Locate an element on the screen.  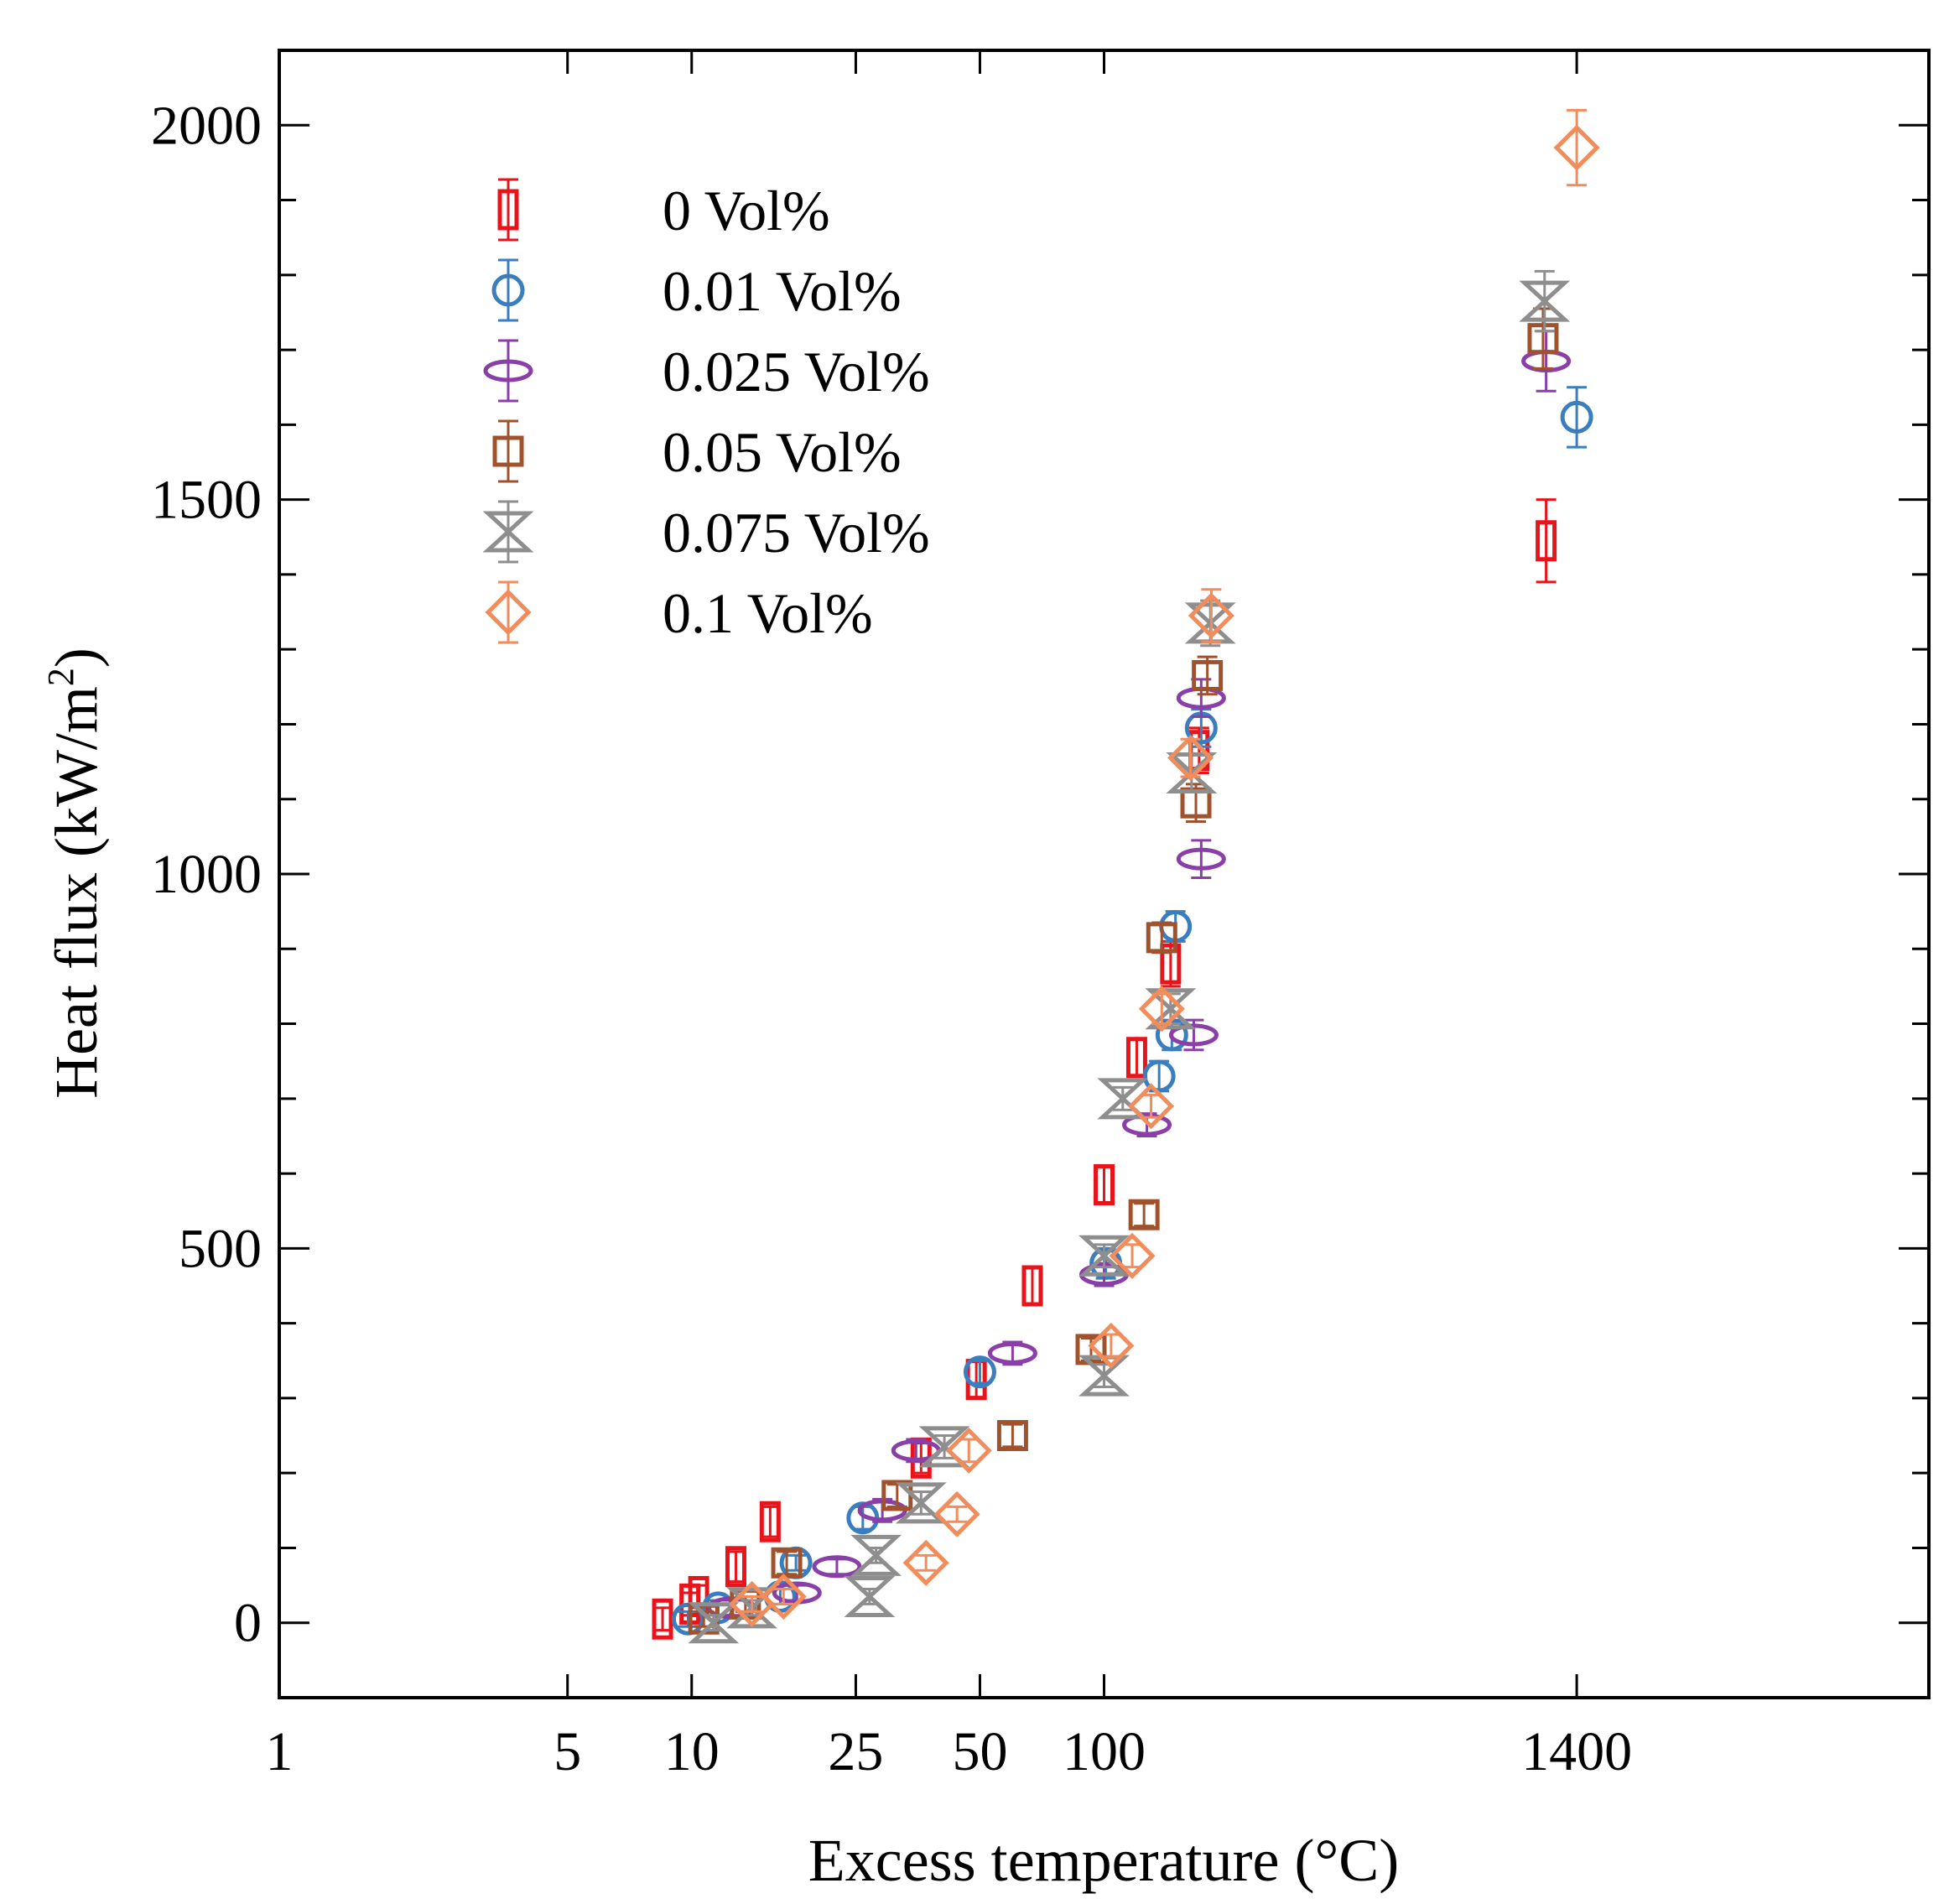
legend-item: 0.1 Vol% is located at coordinates (679, 612).